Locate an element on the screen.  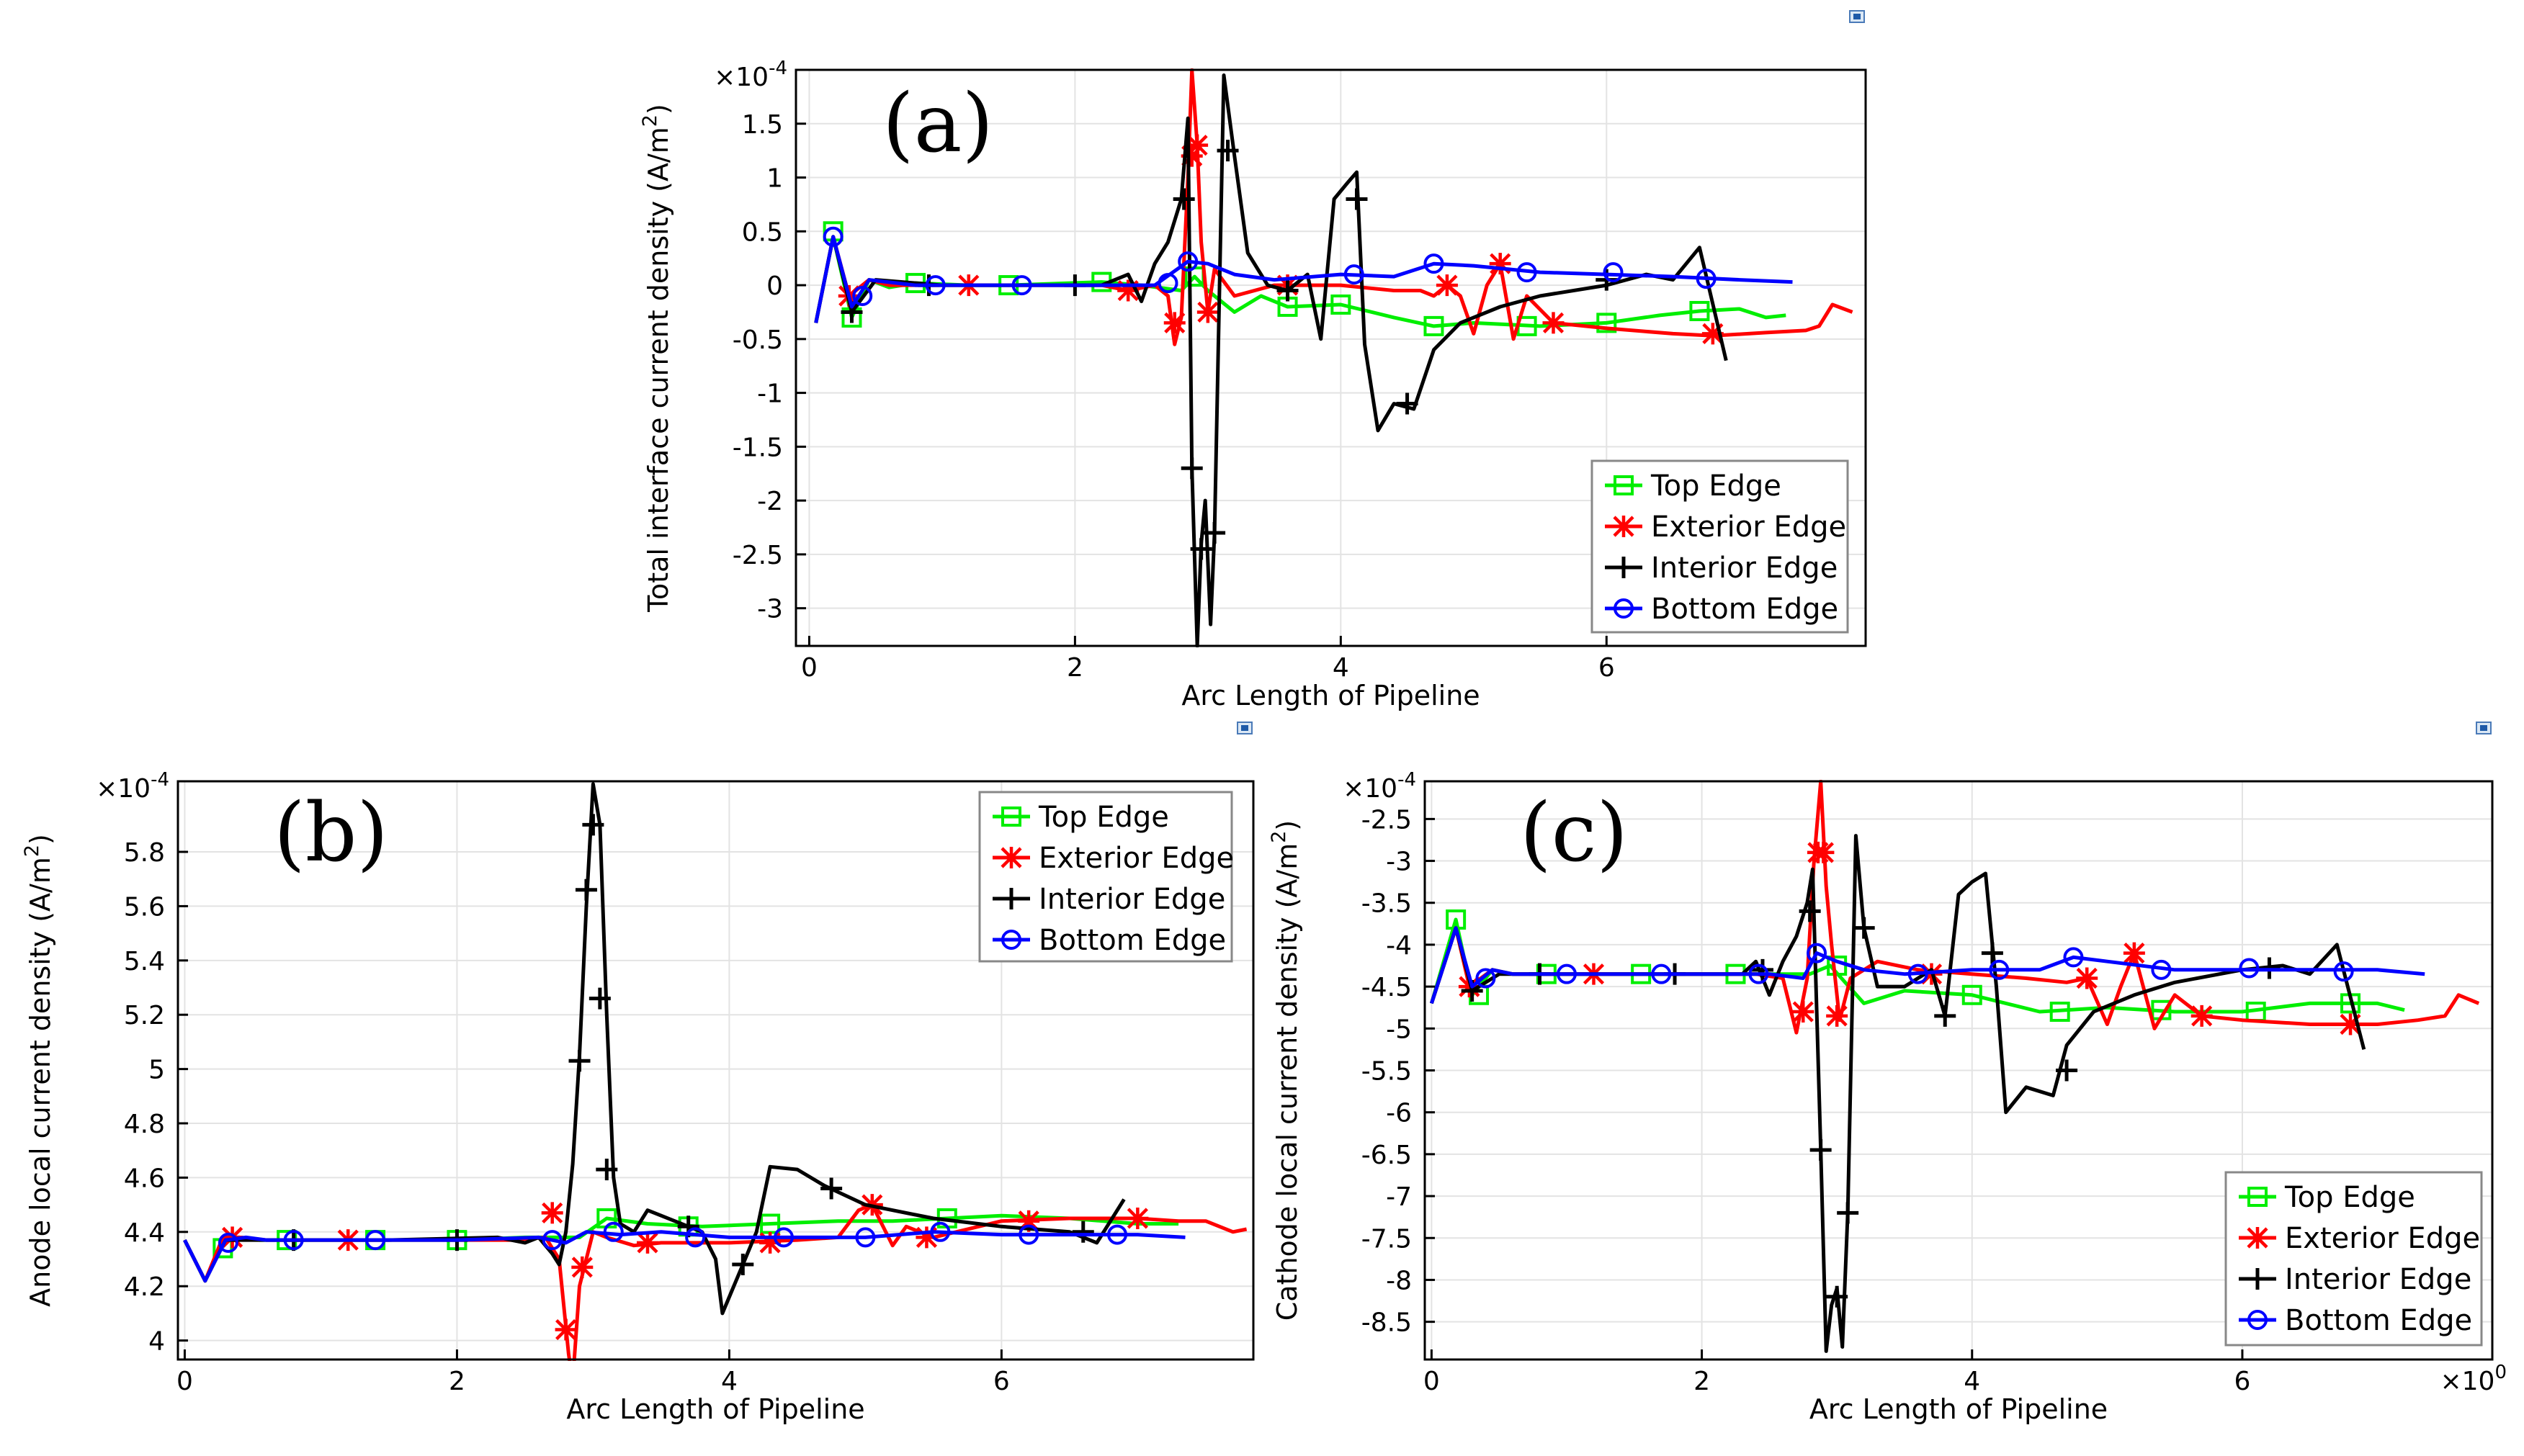
y-tick-label: -5.5 is located at coordinates (1387, 1072).